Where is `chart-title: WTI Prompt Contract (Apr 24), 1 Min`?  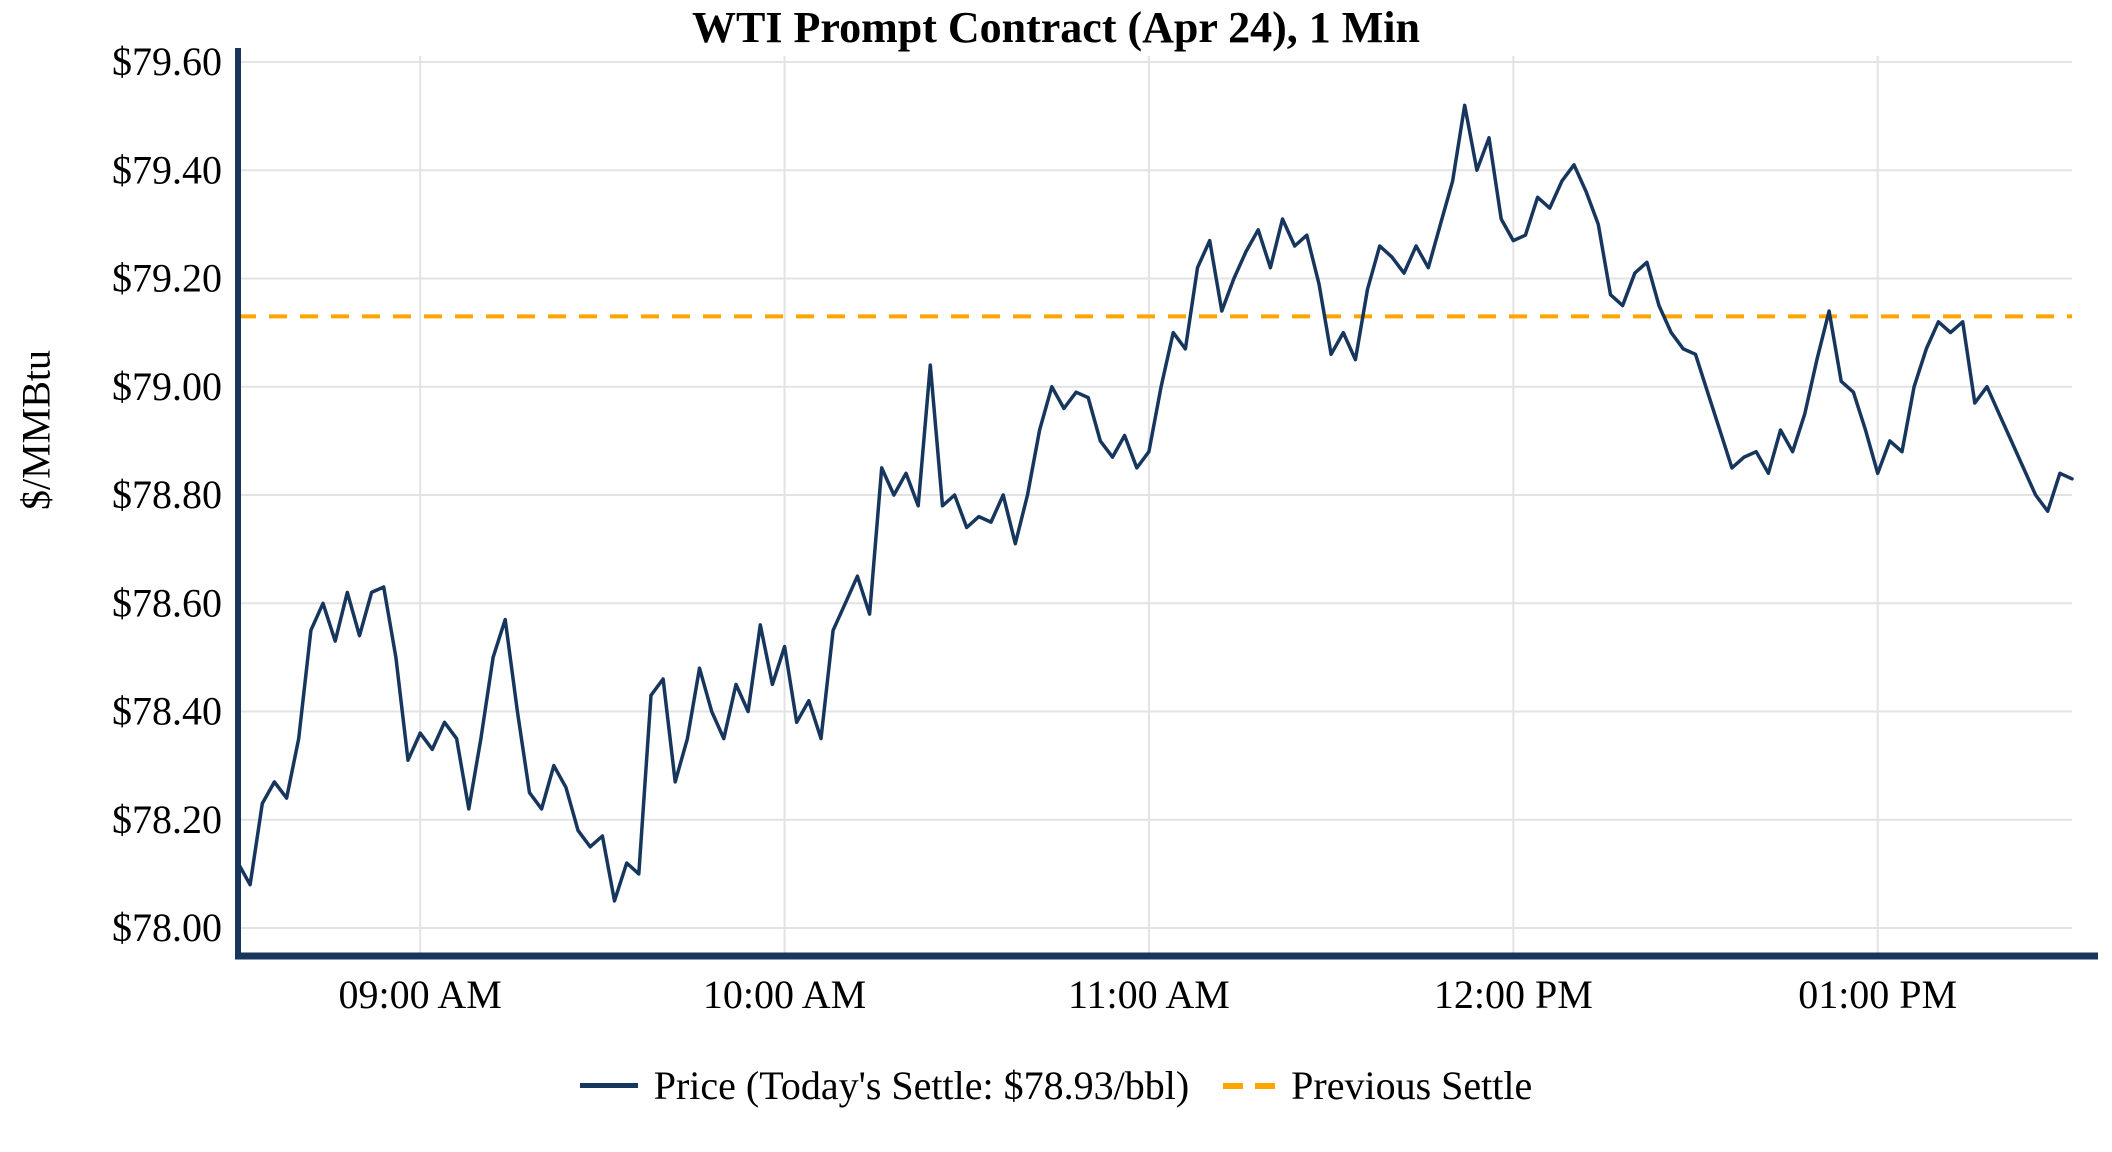
chart-title: WTI Prompt Contract (Apr 24), 1 Min is located at coordinates (1056, 27).